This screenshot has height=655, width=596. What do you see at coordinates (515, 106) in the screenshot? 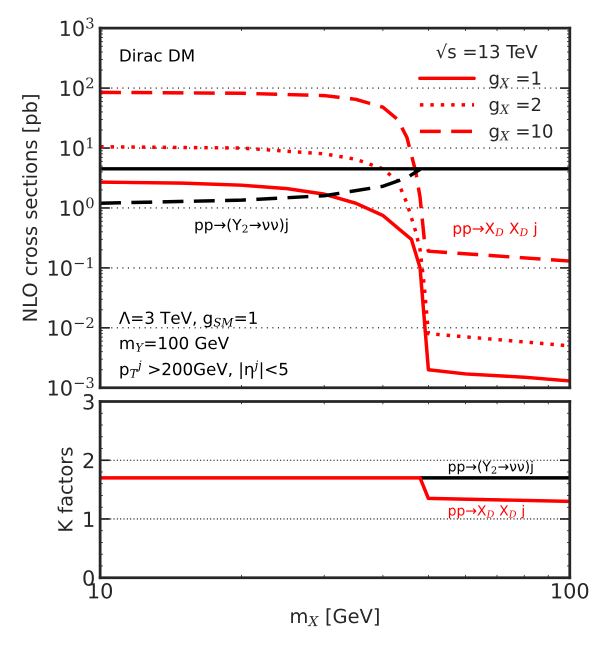
I see `legend-label: g$_{X}$ =2` at bounding box center [515, 106].